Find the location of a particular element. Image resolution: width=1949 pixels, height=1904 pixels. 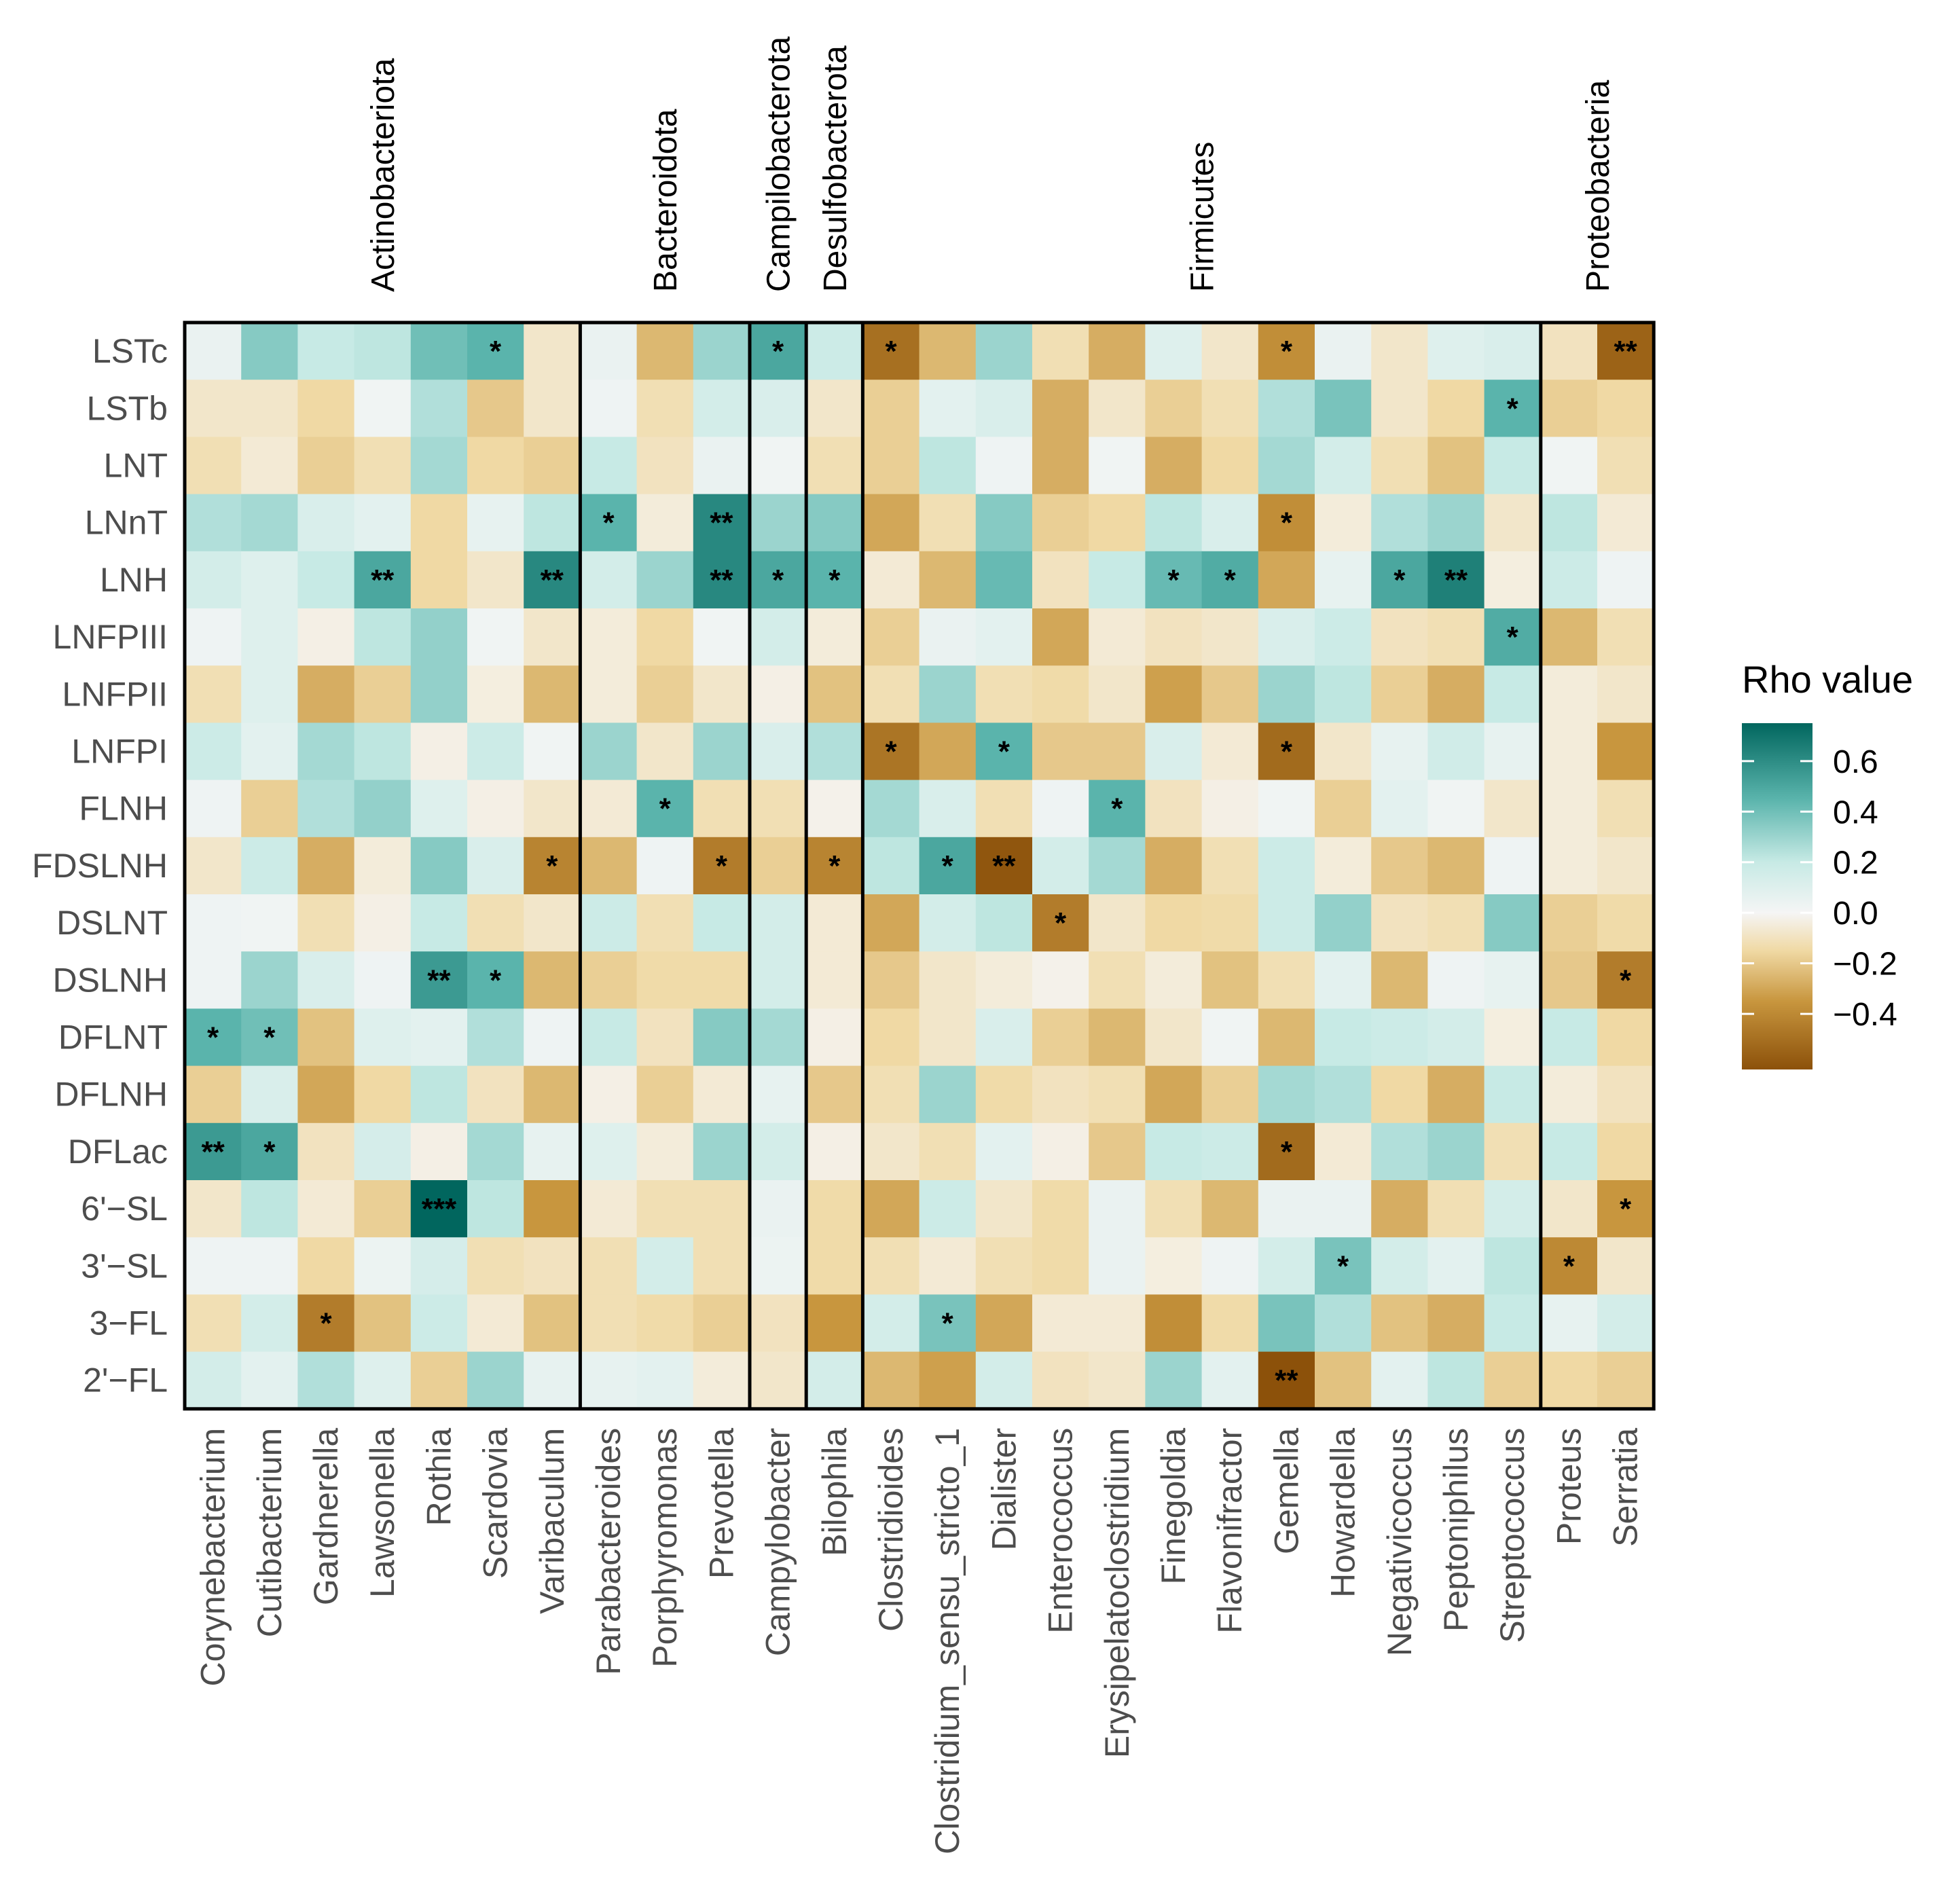

row-label: LNT is located at coordinates (136, 466).